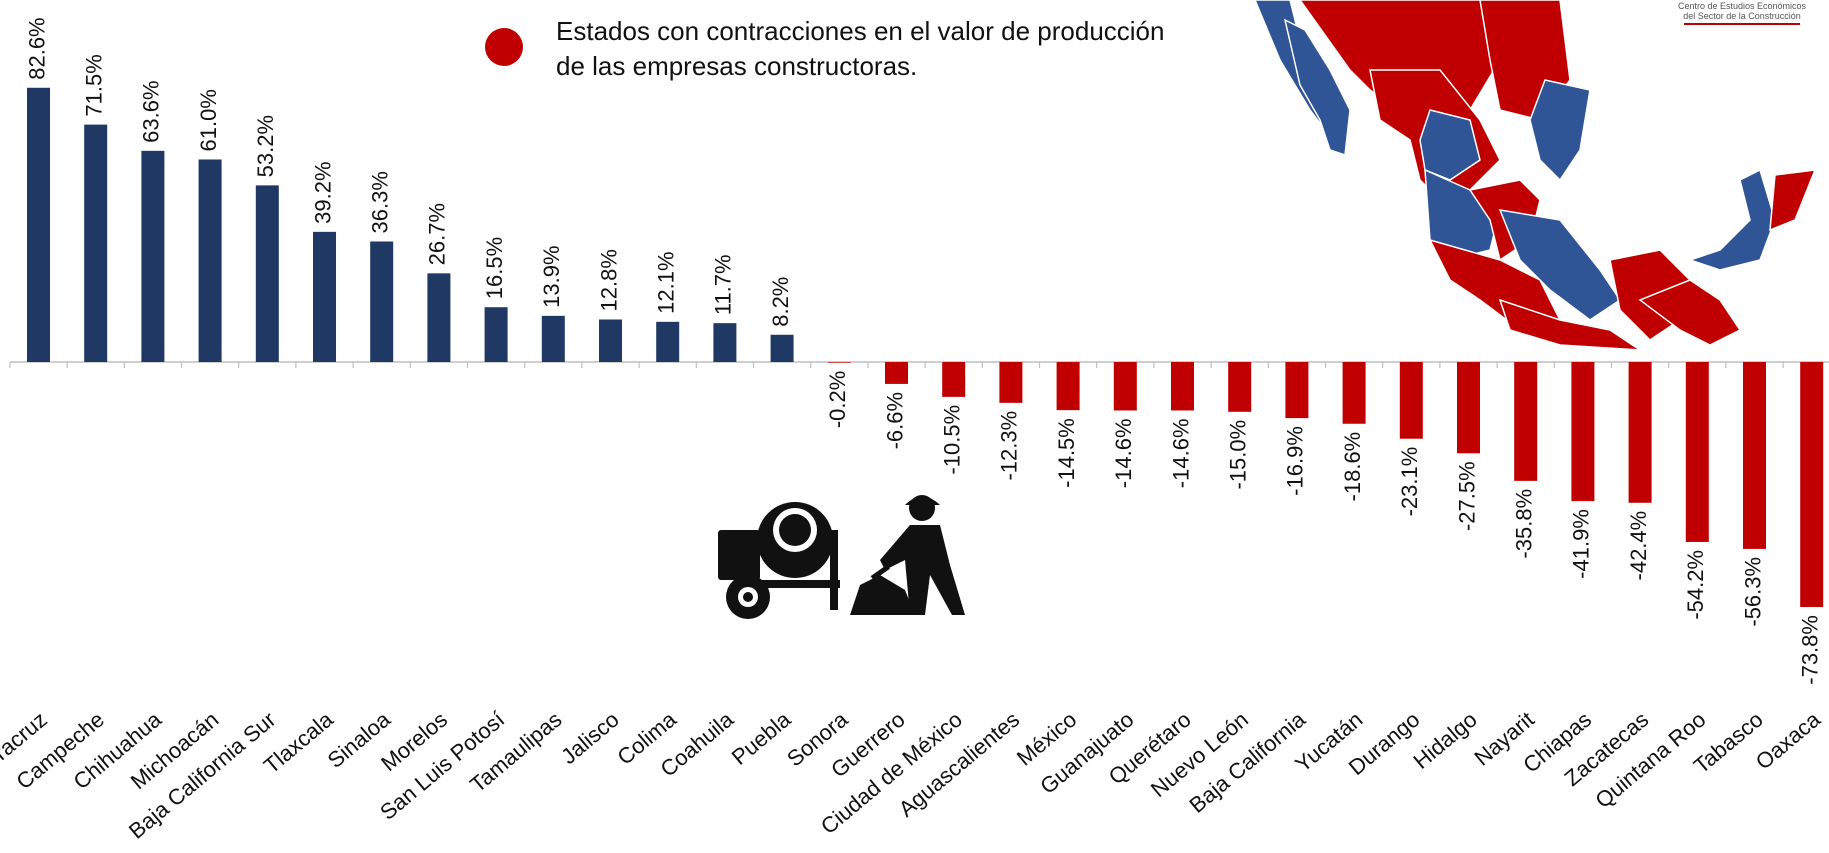 The height and width of the screenshot is (853, 1829). What do you see at coordinates (151, 111) in the screenshot?
I see `value-label: 63.6%` at bounding box center [151, 111].